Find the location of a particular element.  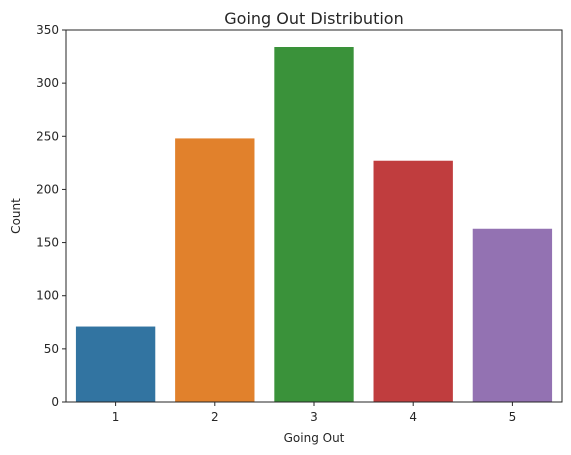

x-tick-label: 1 is located at coordinates (116, 417).